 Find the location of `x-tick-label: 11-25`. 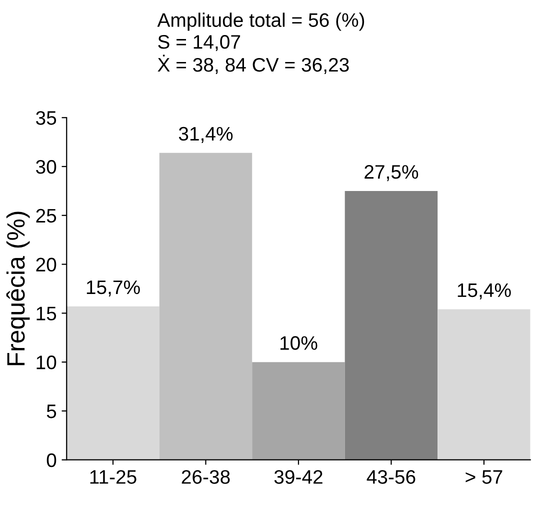

x-tick-label: 11-25 is located at coordinates (113, 477).